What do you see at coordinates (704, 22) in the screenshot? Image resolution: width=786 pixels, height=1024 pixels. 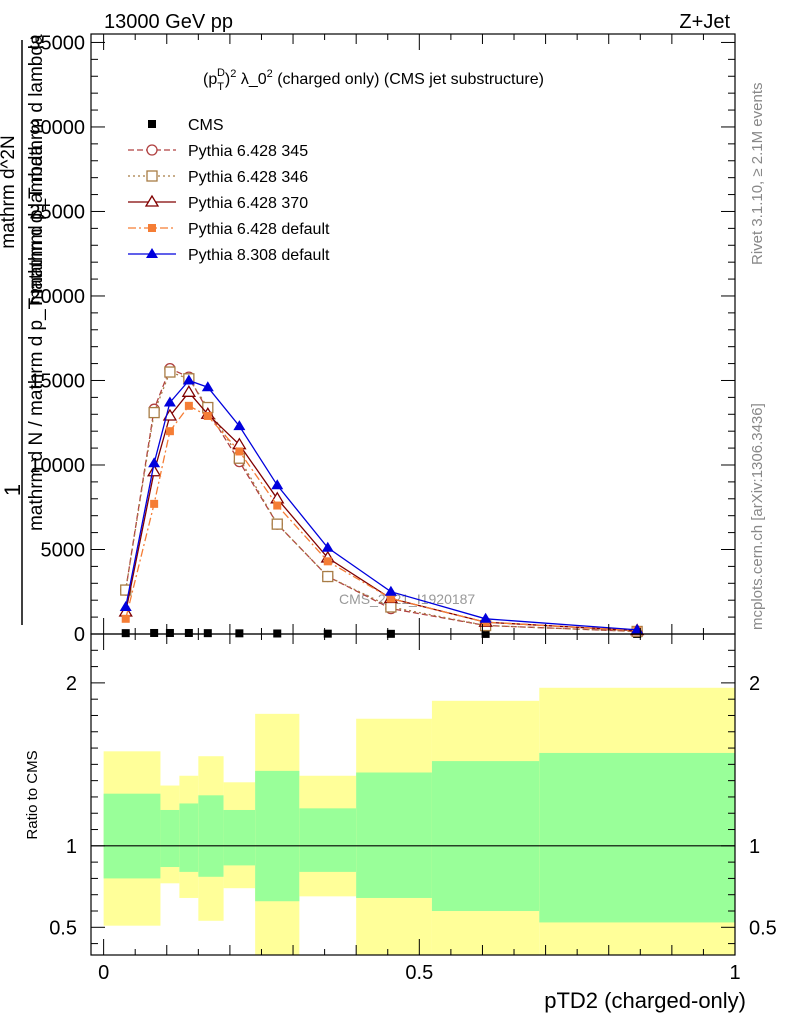 I see `process-label: Z+Jet` at bounding box center [704, 22].